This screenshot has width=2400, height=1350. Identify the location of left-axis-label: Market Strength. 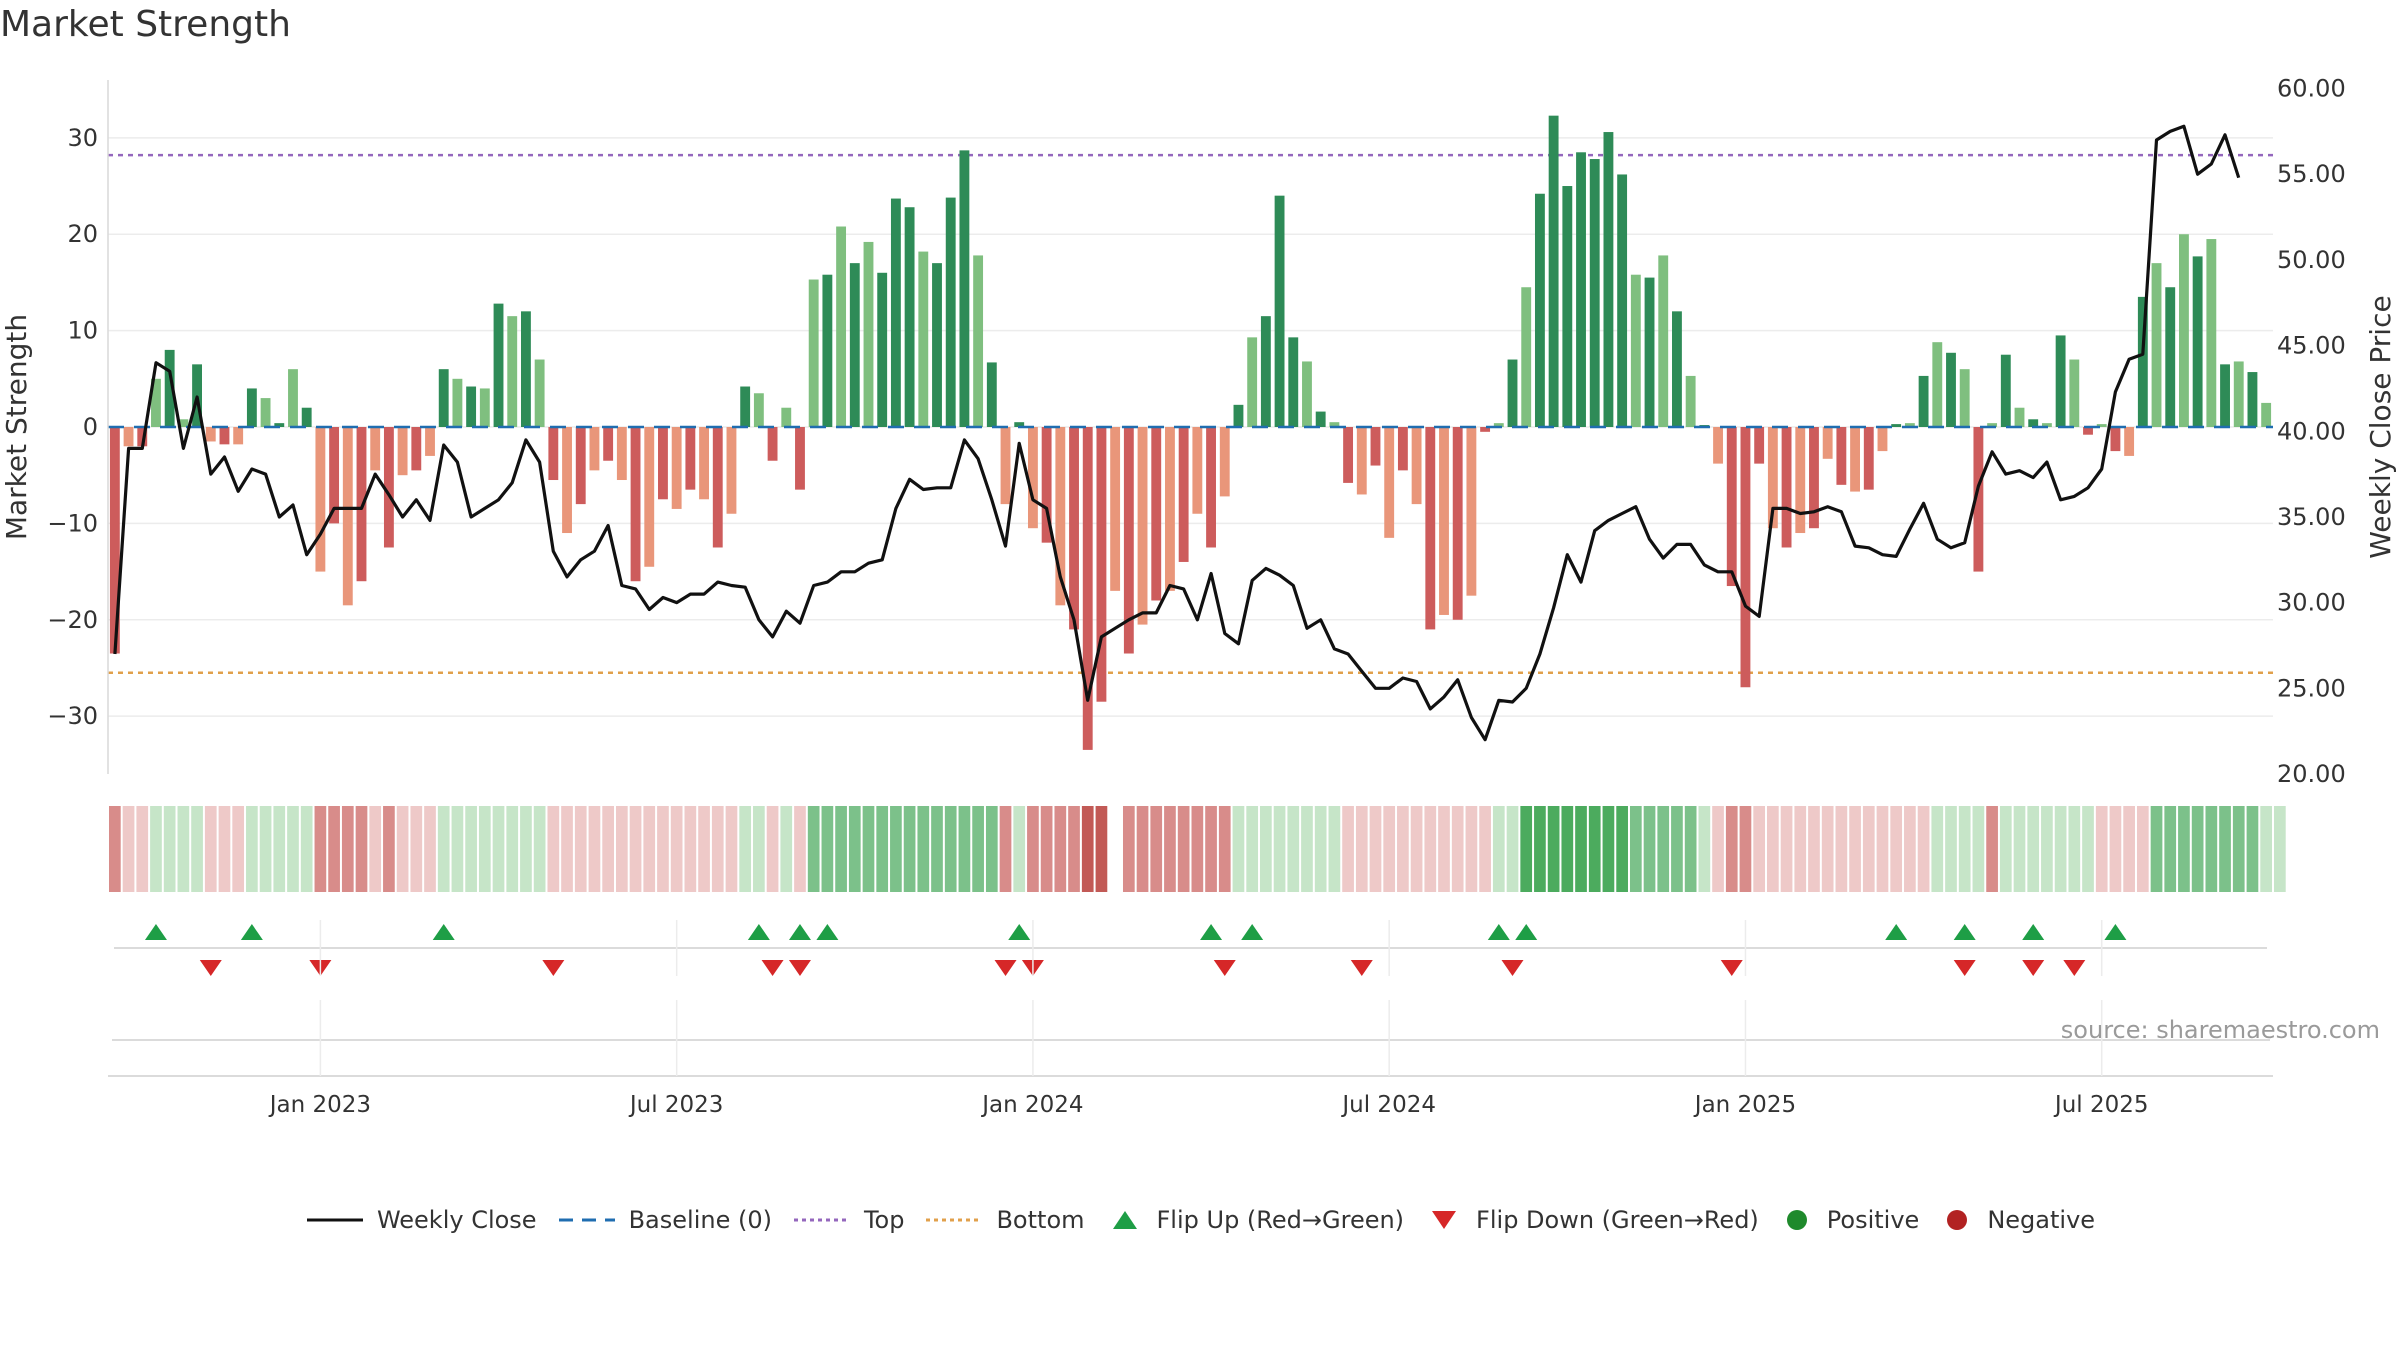
(16, 427).